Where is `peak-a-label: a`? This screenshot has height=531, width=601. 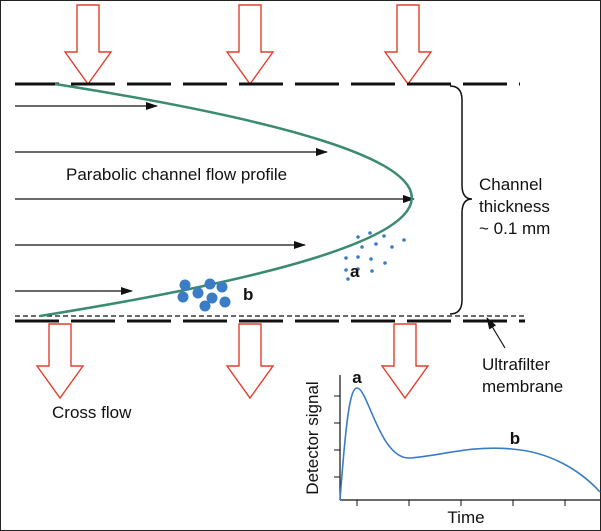
peak-a-label: a is located at coordinates (357, 377).